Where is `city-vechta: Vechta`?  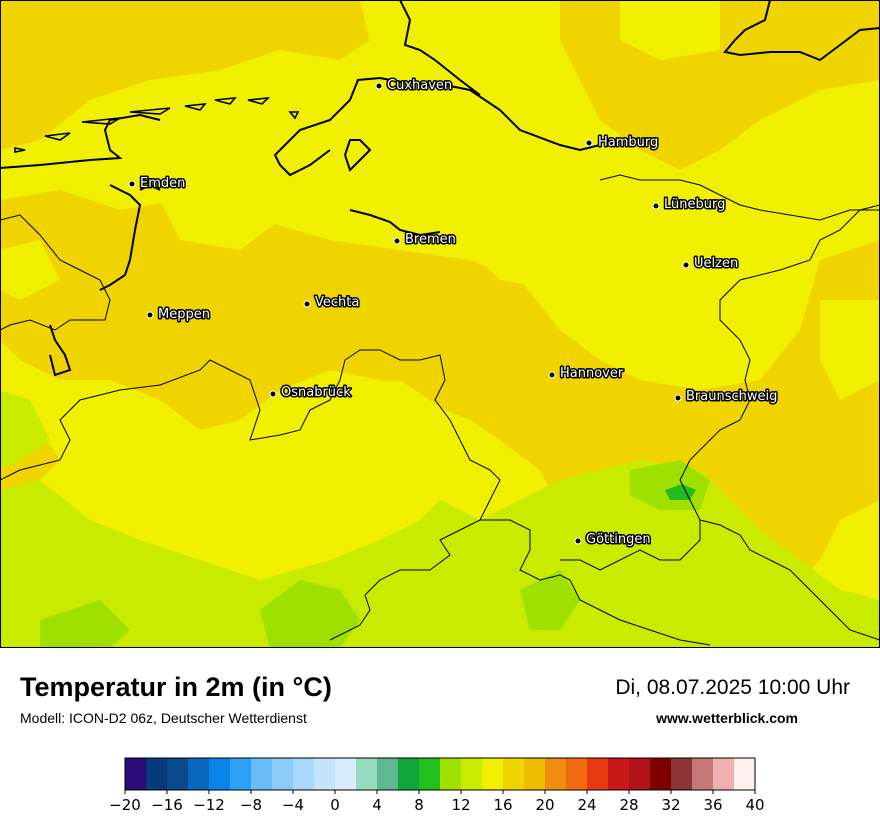 city-vechta: Vechta is located at coordinates (332, 303).